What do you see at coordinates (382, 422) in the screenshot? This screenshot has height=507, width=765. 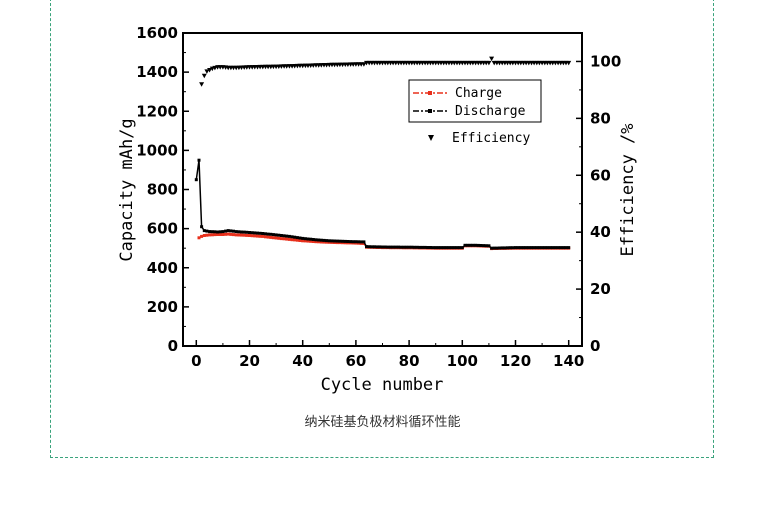 I see `figure-caption: 纳米硅基负极材料循环性能` at bounding box center [382, 422].